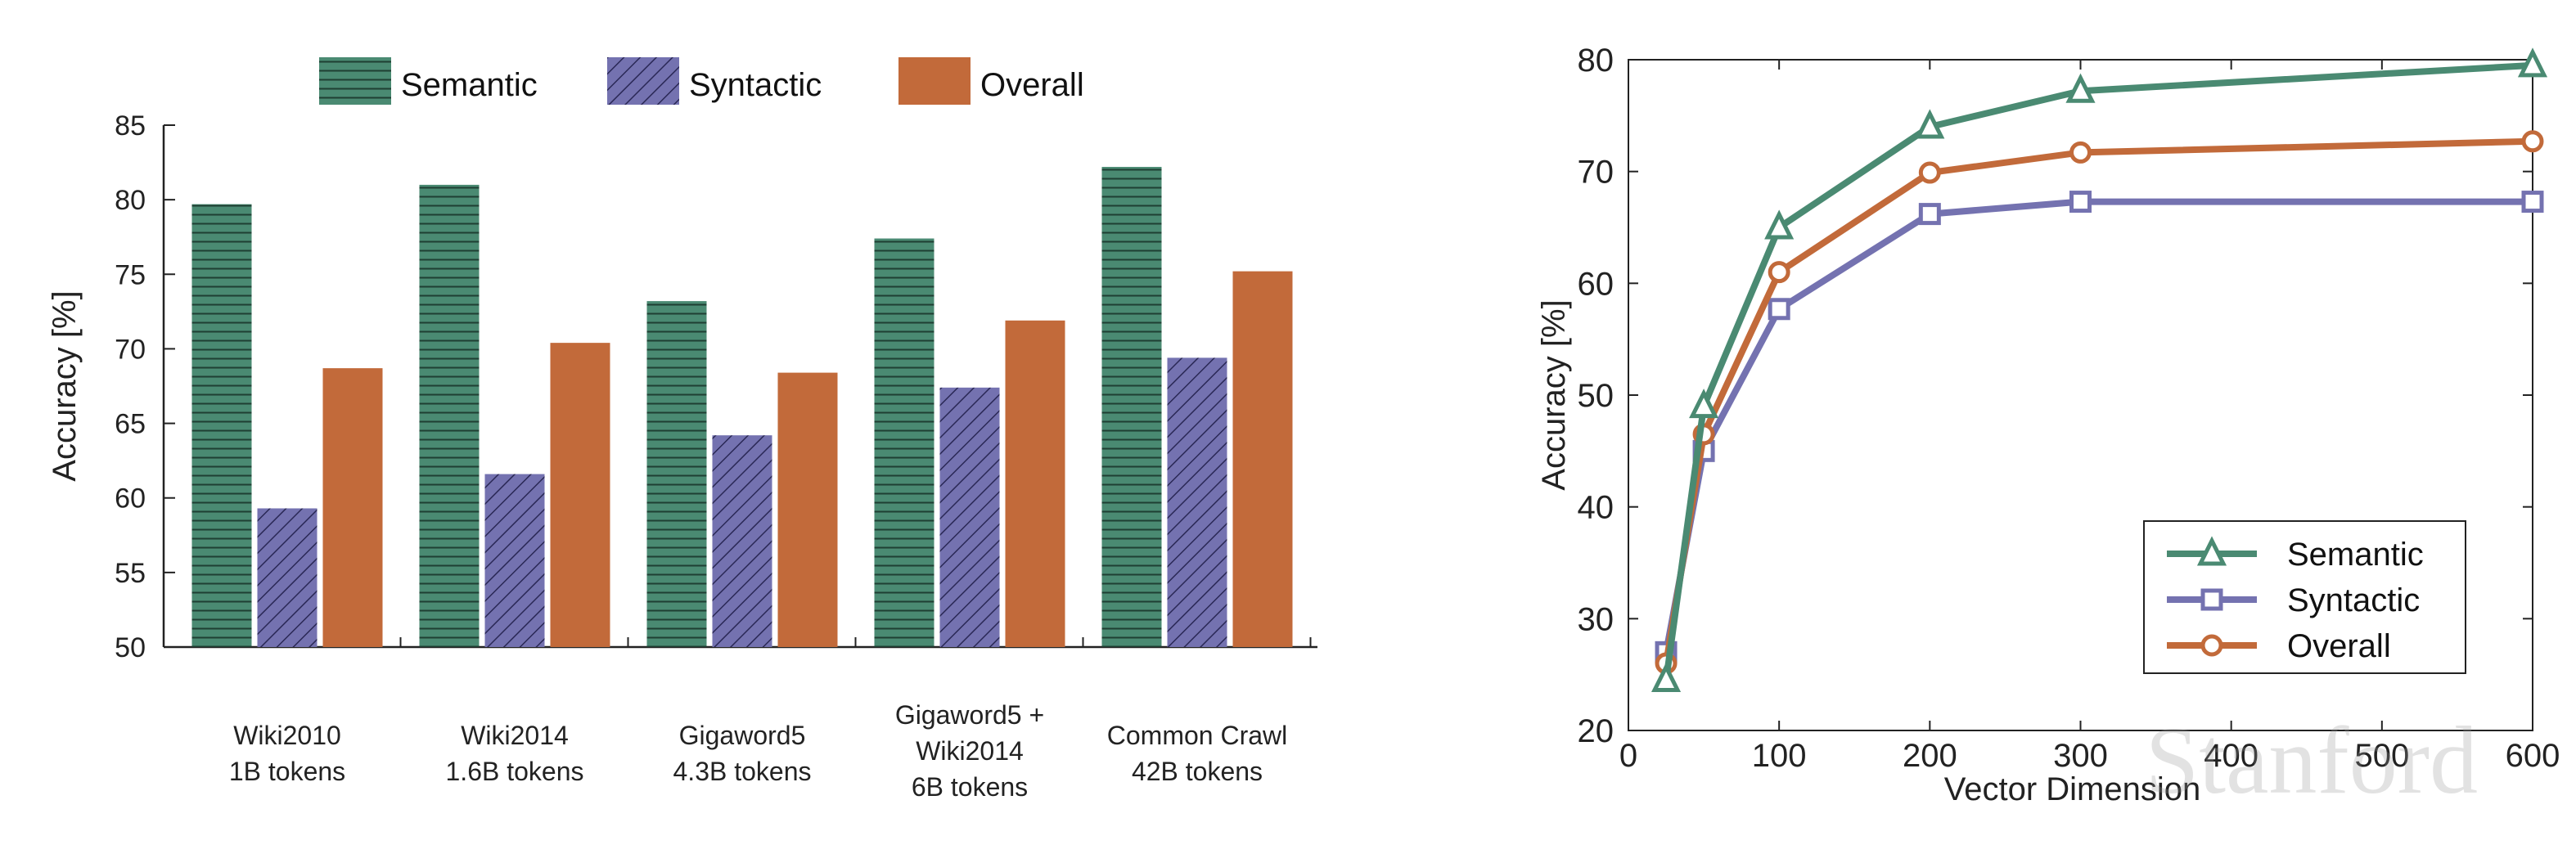  I want to click on bar-y-tick-label: 75, so click(130, 274).